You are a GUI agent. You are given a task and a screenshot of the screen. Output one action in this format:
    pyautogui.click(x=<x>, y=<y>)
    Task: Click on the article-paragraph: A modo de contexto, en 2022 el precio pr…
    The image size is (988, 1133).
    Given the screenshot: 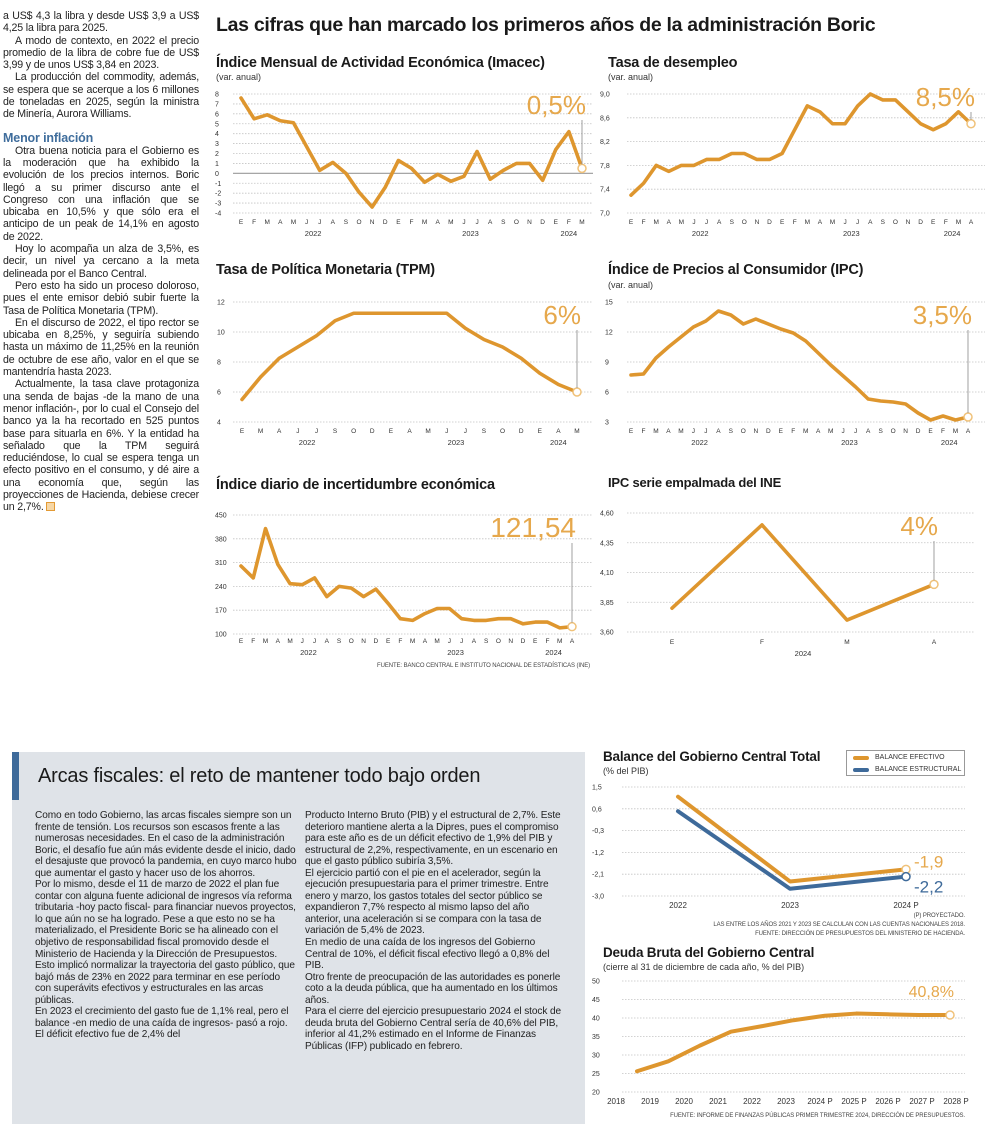 What is the action you would take?
    pyautogui.click(x=101, y=53)
    